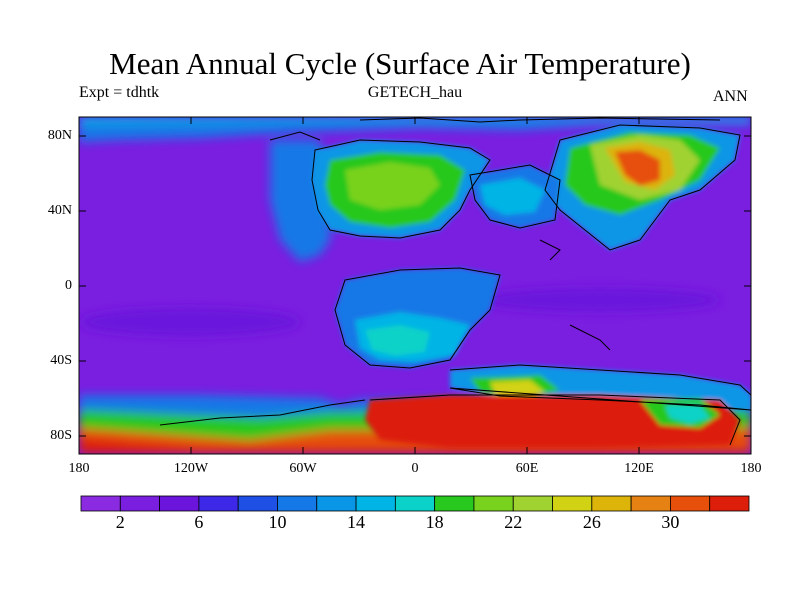  What do you see at coordinates (61, 360) in the screenshot?
I see `lat-label-40s: 40S` at bounding box center [61, 360].